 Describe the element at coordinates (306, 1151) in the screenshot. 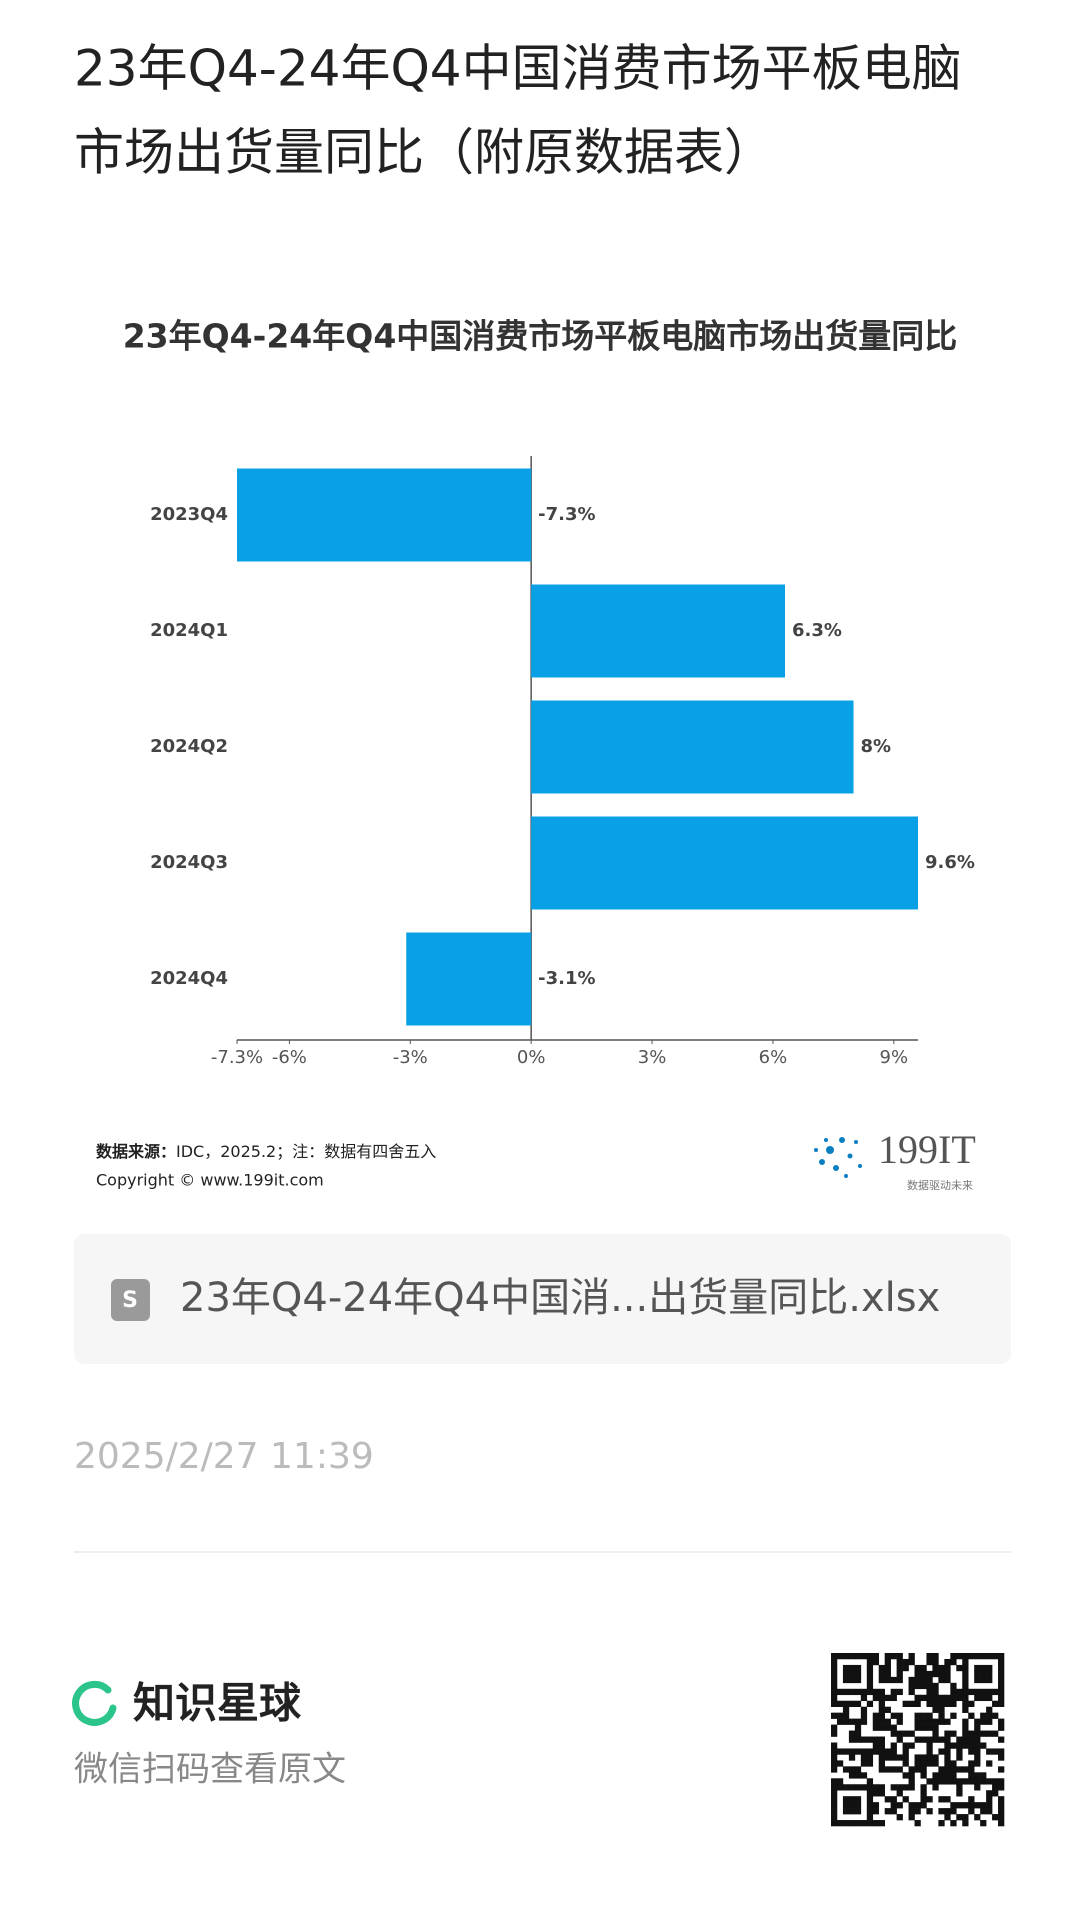

I see `source-text: IDC，2025.2；注：数据有四舍五入` at that location.